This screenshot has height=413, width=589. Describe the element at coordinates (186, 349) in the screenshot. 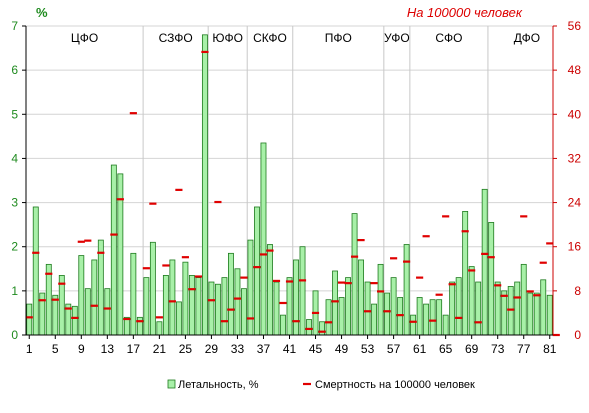

I see `x-tick-label: 25` at that location.